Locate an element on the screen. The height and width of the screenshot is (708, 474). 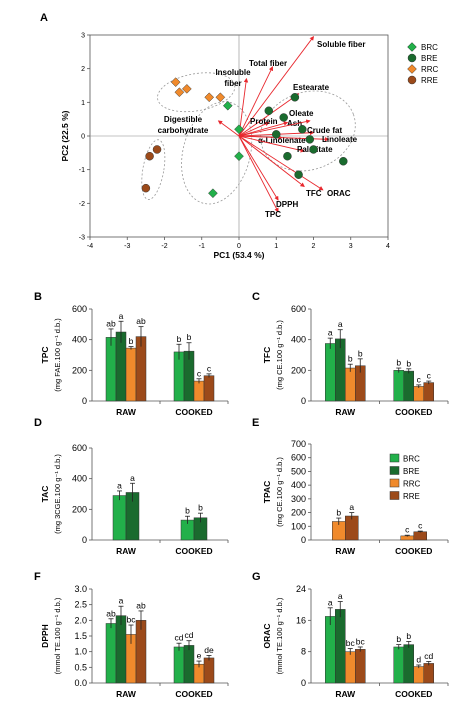
pca-x-tick-label: 1 is located at coordinates (276, 246).